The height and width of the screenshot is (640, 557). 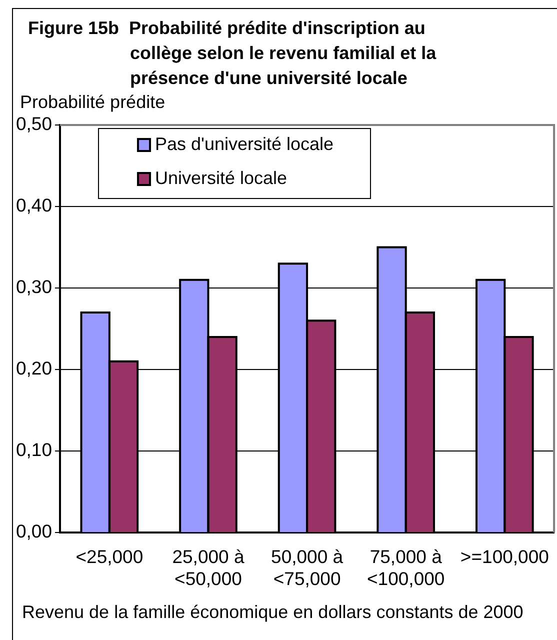 What do you see at coordinates (307, 567) in the screenshot?
I see `x-tick-label: 50,000 à <75,000` at bounding box center [307, 567].